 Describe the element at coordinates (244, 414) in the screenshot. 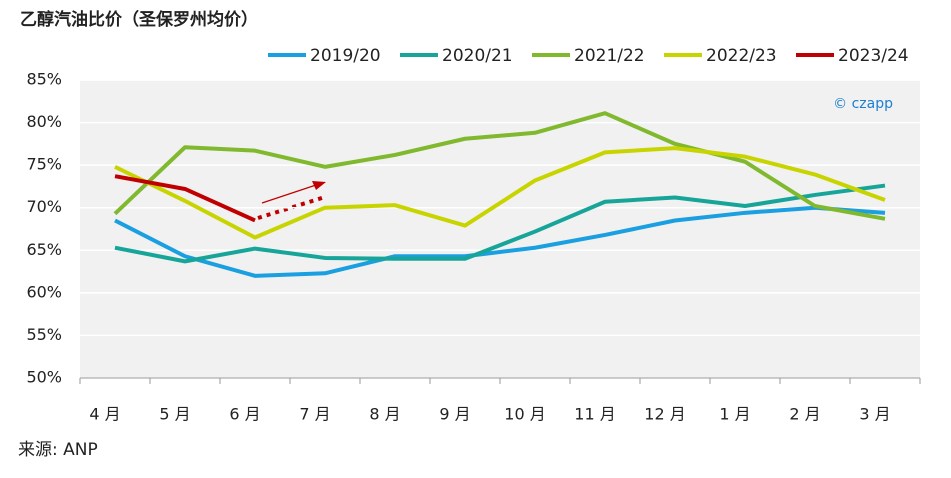

I see `x-tick-label: 6 月` at that location.